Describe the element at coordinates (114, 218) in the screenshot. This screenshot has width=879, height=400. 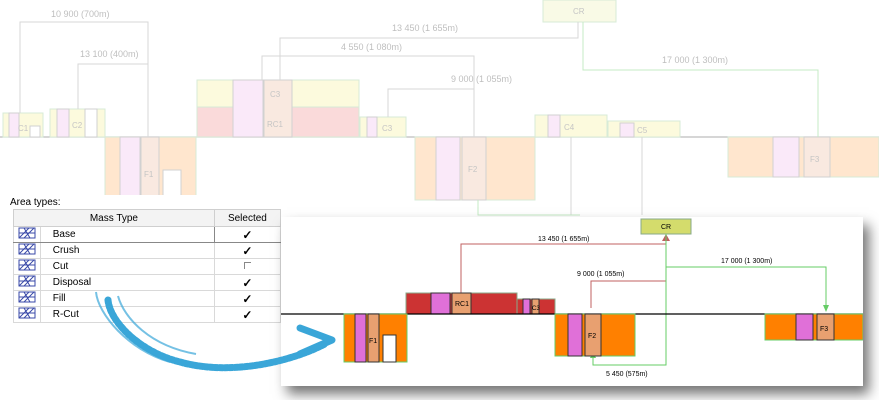
I see `column-header-mass-type: Mass Type` at that location.